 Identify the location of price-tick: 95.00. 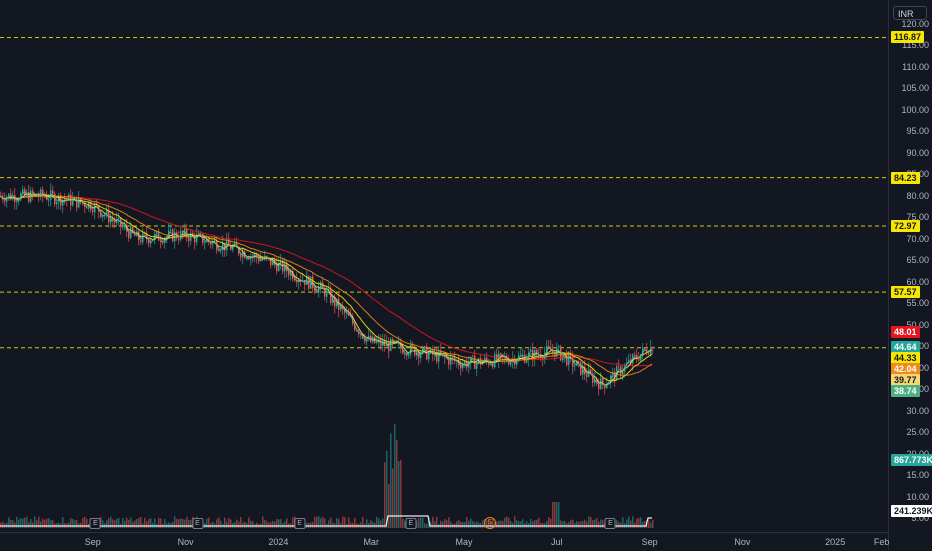
(917, 131).